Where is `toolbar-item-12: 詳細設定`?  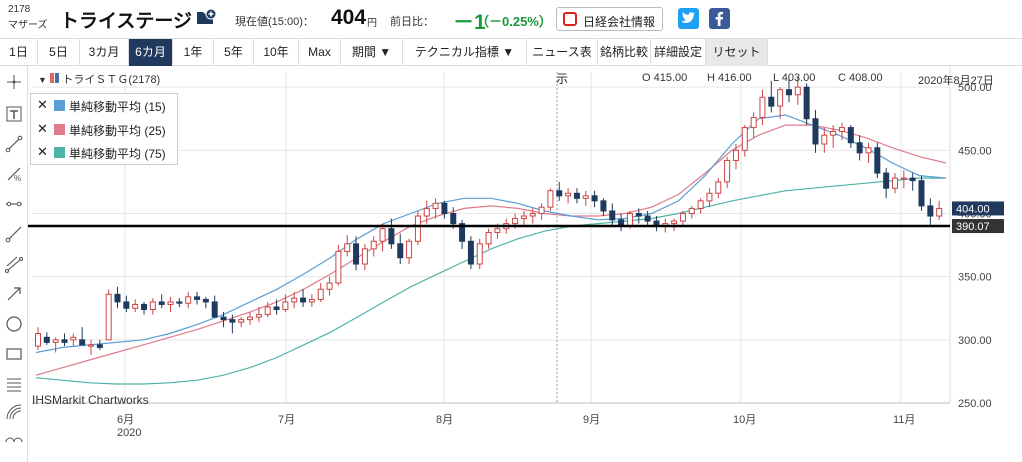
toolbar-item-12: 詳細設定 is located at coordinates (678, 52).